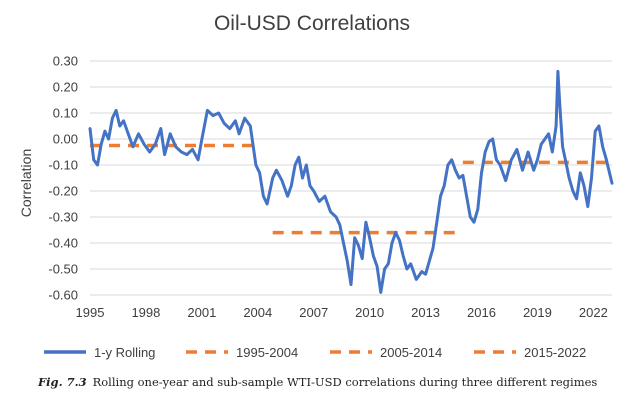 Image resolution: width=638 pixels, height=400 pixels. What do you see at coordinates (63, 243) in the screenshot?
I see `y-tick-label: -0.40` at bounding box center [63, 243].